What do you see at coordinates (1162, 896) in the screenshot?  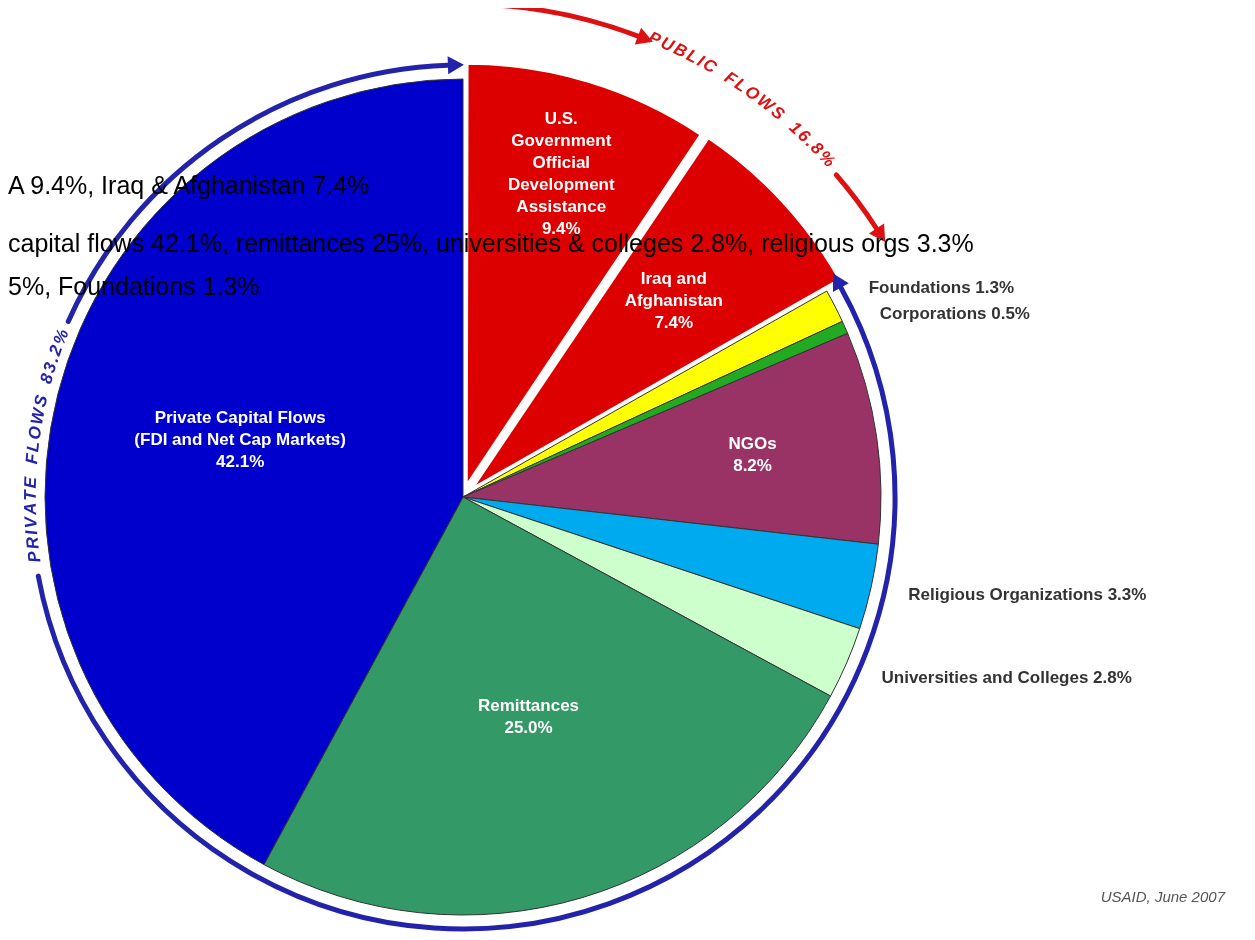 I see `text: USAID, June 2007` at bounding box center [1162, 896].